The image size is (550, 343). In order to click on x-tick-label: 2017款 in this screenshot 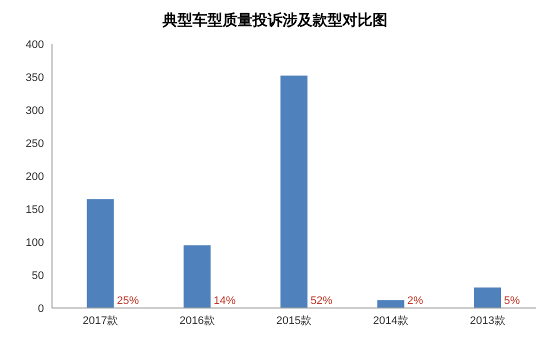, I will do `click(100, 320)`.